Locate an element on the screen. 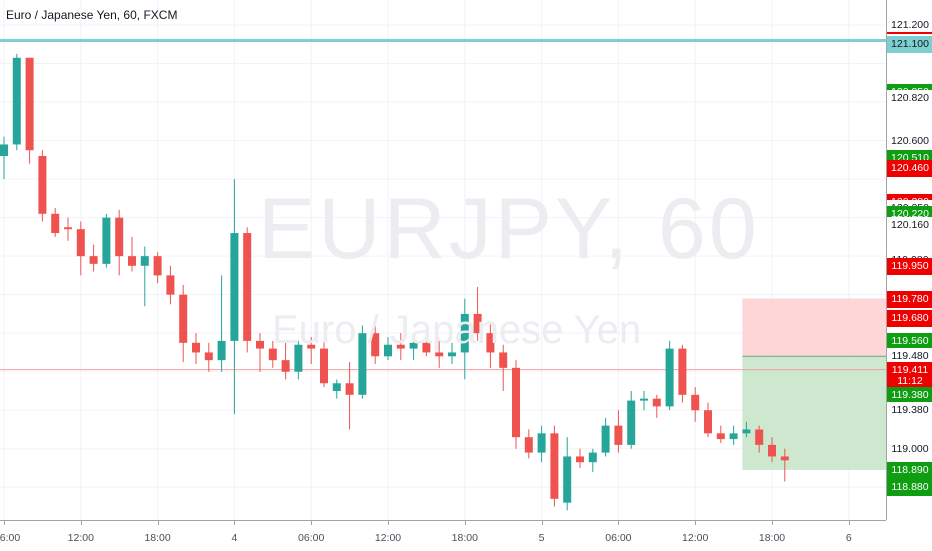 Image resolution: width=932 pixels, height=551 pixels. price-label: 120.600 is located at coordinates (909, 141).